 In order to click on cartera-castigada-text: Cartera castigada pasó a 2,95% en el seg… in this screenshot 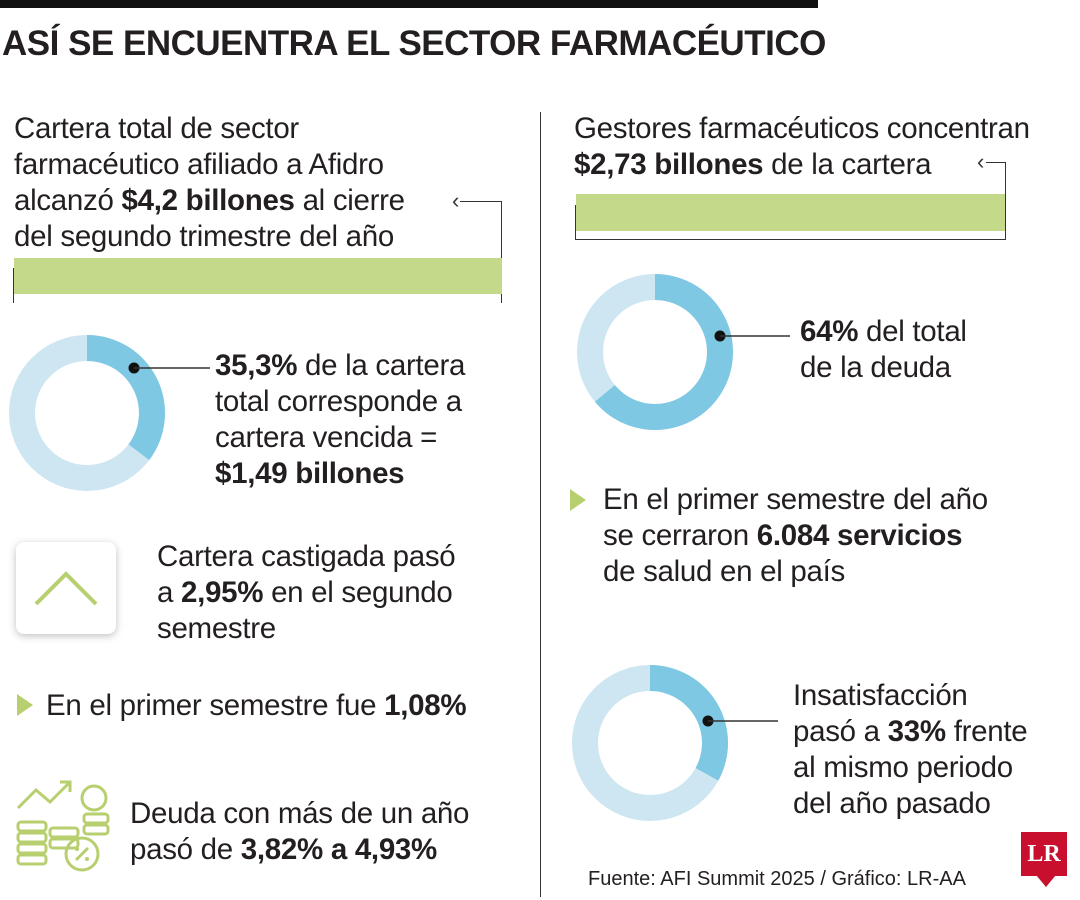, I will do `click(306, 593)`.